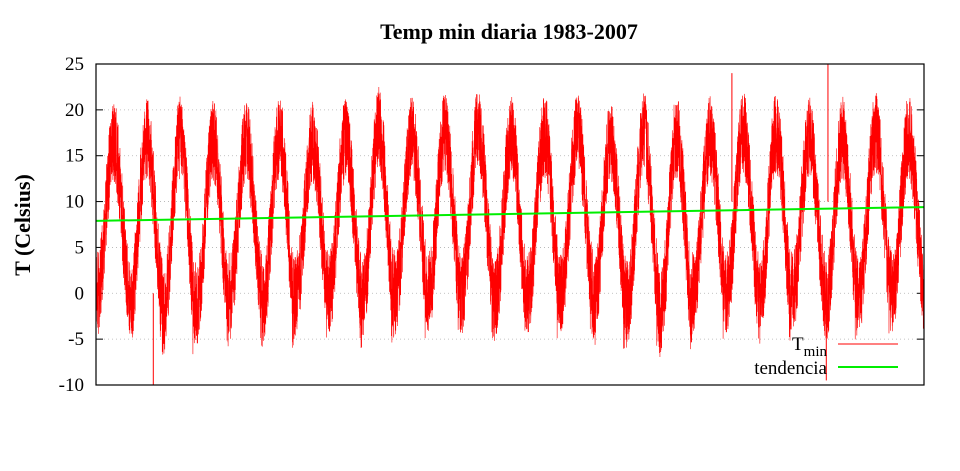 The height and width of the screenshot is (471, 960). I want to click on tendencia-line, so click(510, 214).